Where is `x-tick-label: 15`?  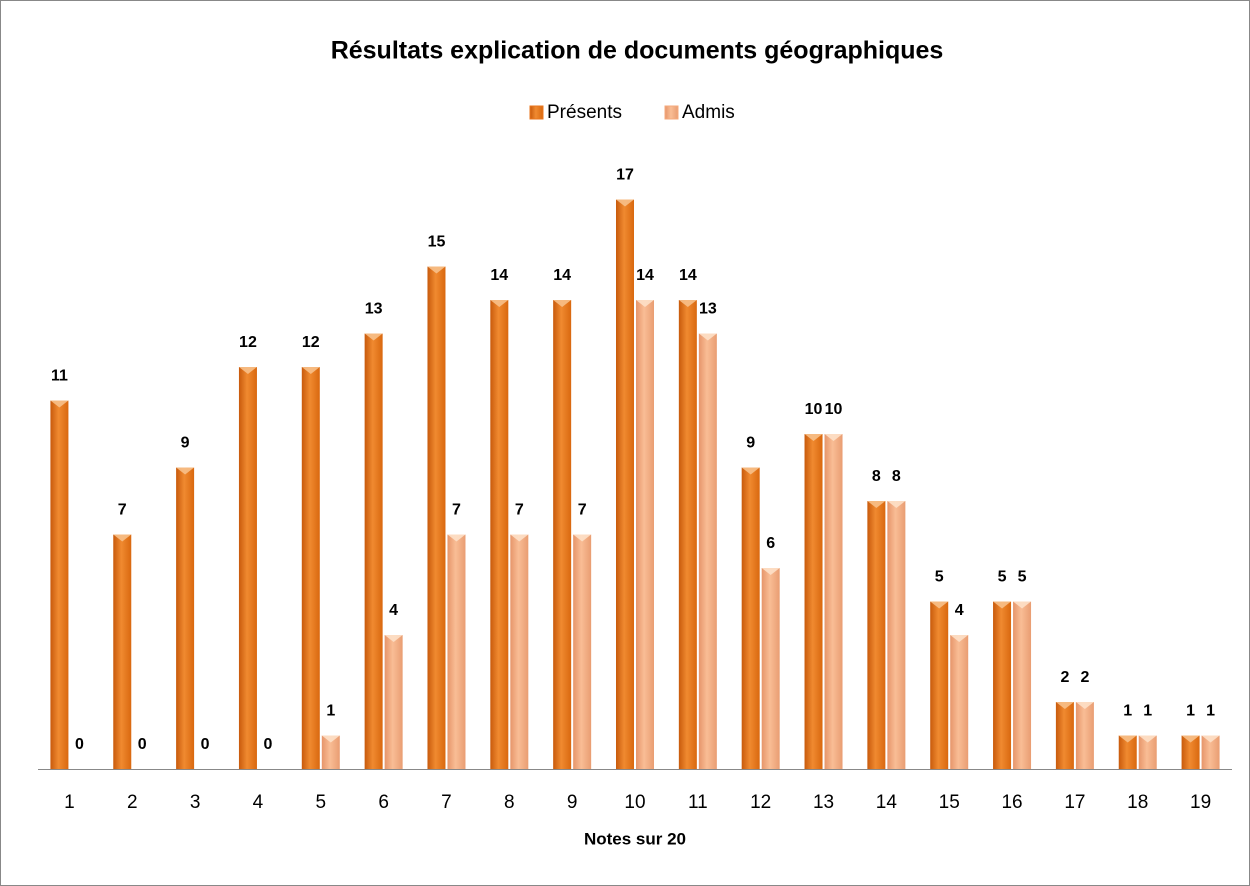
x-tick-label: 15 is located at coordinates (949, 802).